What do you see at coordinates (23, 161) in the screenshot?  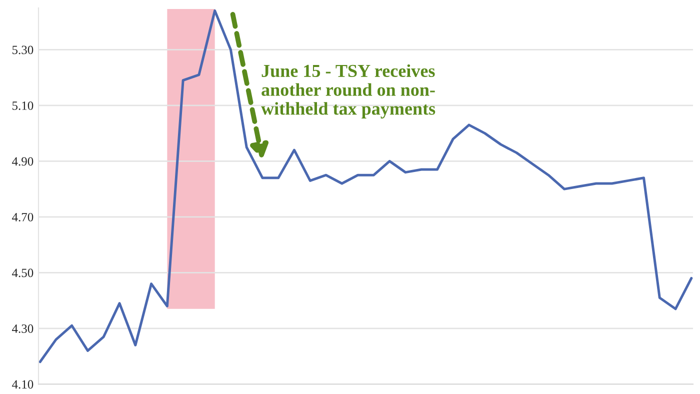 I see `y-tick-label: 4.90` at bounding box center [23, 161].